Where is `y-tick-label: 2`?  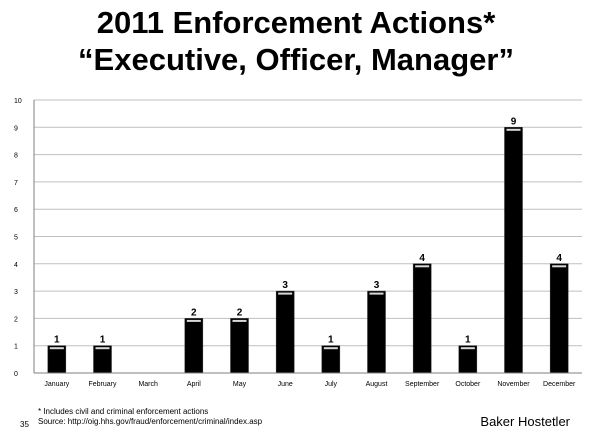 y-tick-label: 2 is located at coordinates (16, 319).